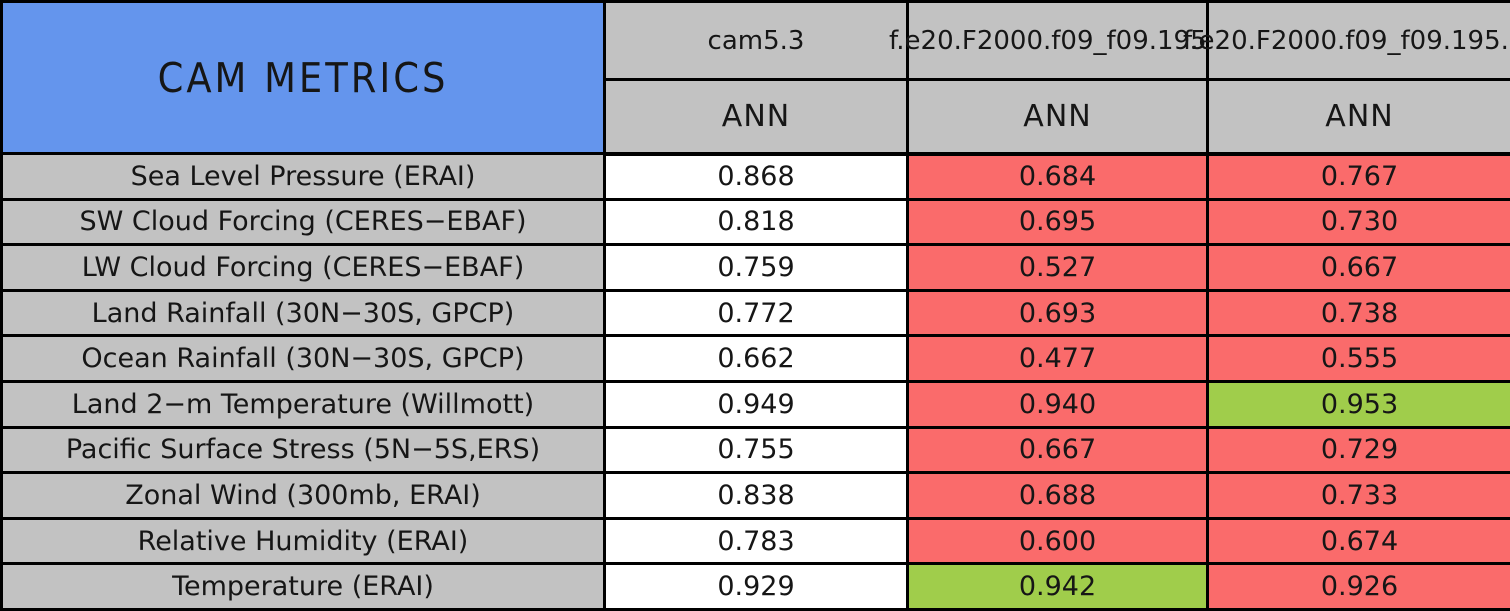 The width and height of the screenshot is (1510, 611). I want to click on model-column-header-case2: f.e20.F2000.f09_f09.195., so click(1346, 40).